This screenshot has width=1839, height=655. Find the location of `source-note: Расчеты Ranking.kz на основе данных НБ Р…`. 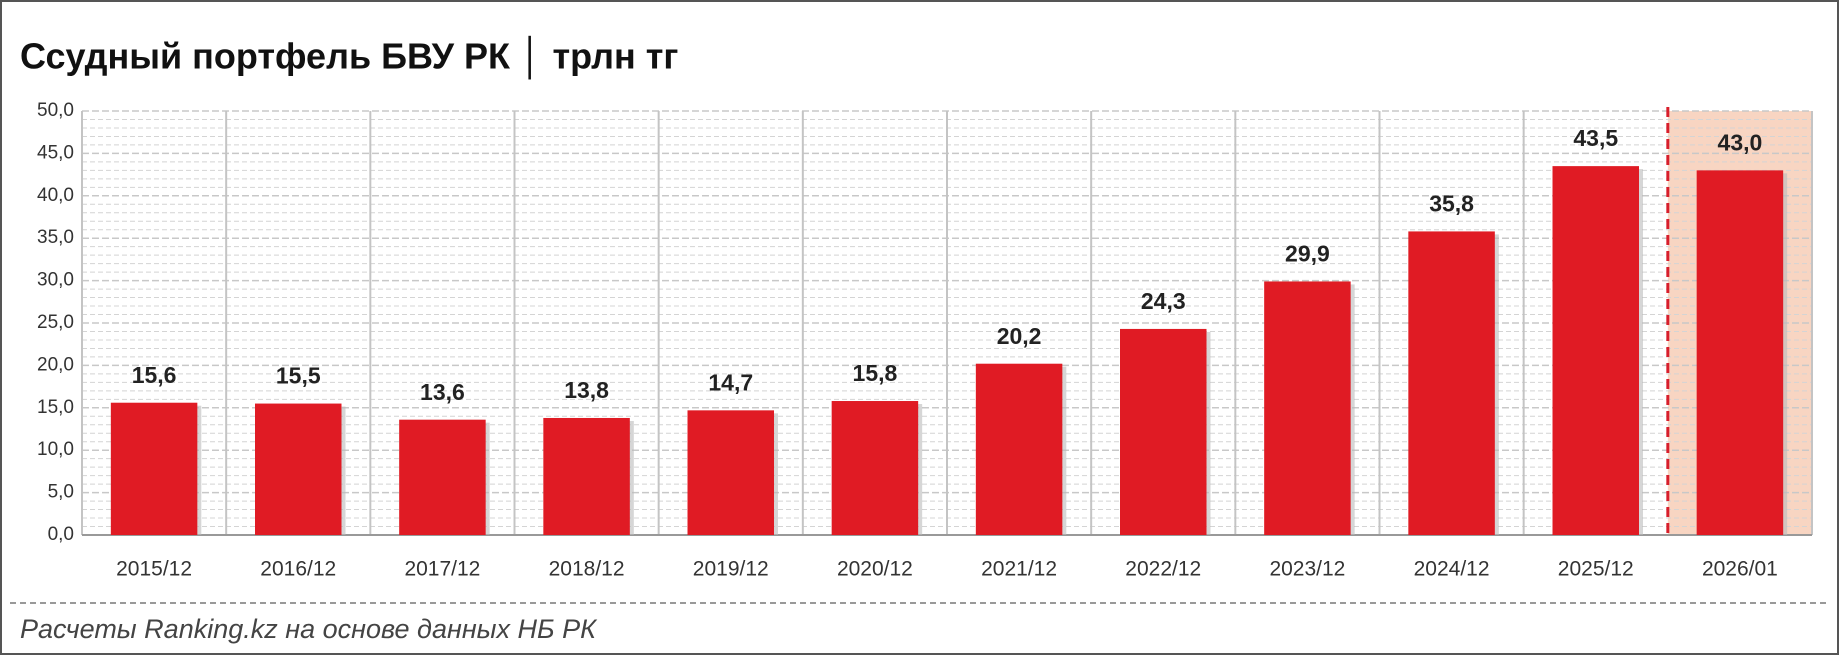

source-note: Расчеты Ranking.kz на основе данных НБ Р… is located at coordinates (309, 629).